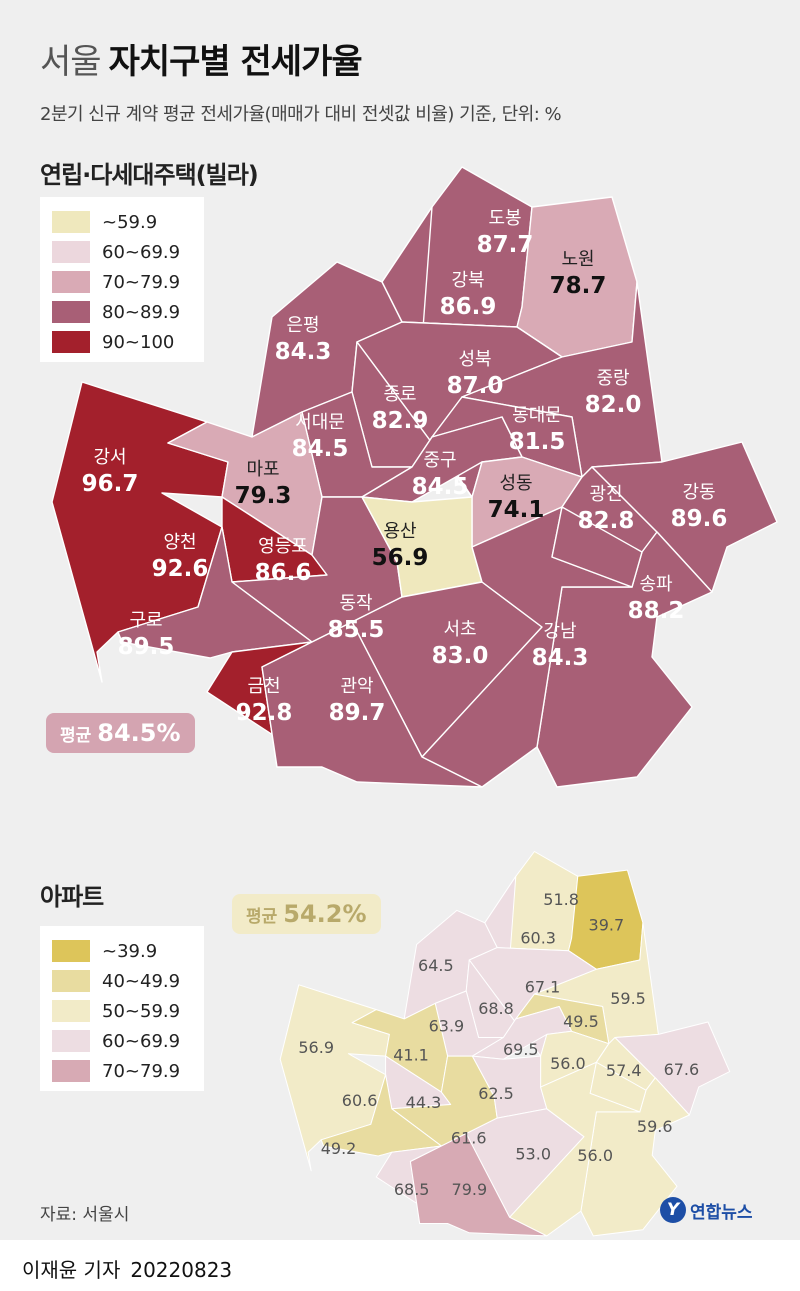 The image size is (800, 1291). I want to click on district-name: 강동, so click(698, 492).